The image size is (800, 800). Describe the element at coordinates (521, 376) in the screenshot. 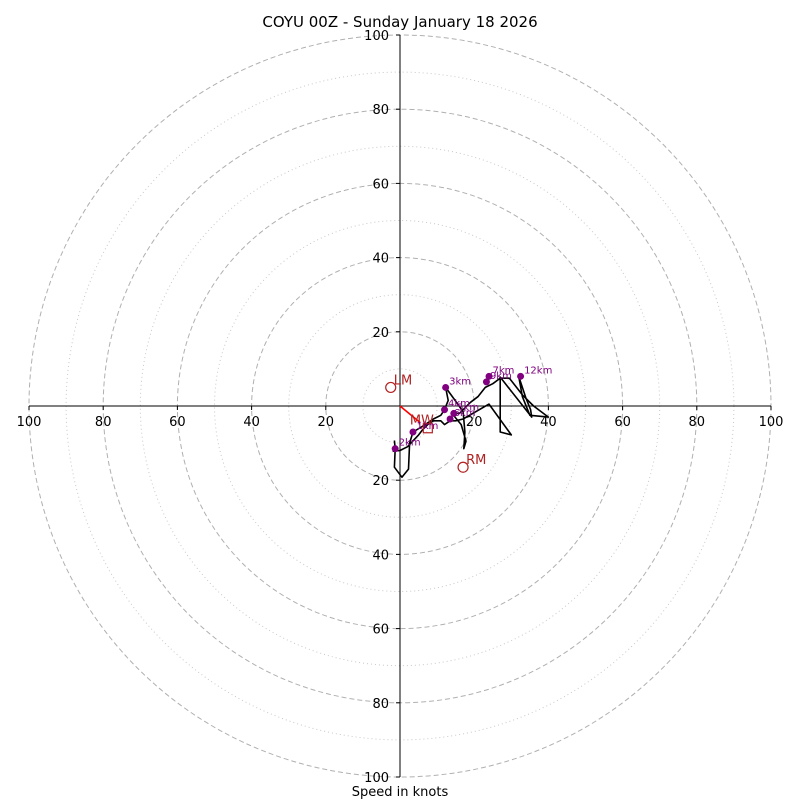

I see `height-marker-12km` at that location.